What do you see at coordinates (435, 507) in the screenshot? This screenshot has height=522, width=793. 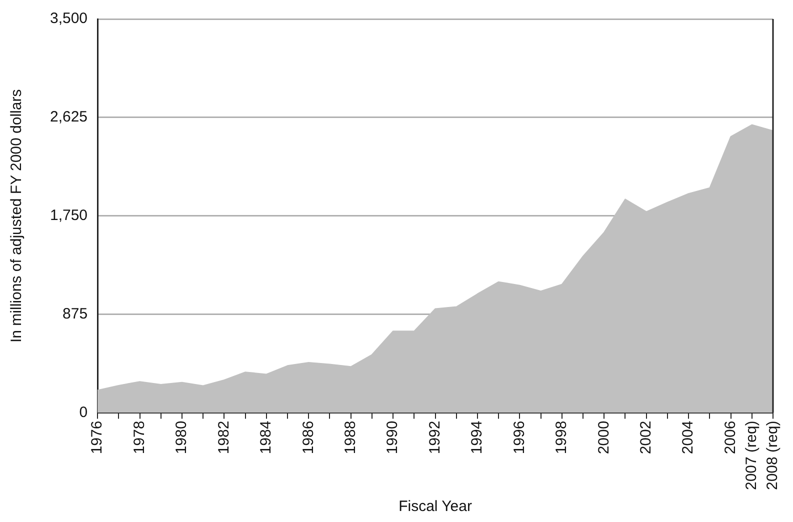 I see `x-axis-title: Fiscal Year` at bounding box center [435, 507].